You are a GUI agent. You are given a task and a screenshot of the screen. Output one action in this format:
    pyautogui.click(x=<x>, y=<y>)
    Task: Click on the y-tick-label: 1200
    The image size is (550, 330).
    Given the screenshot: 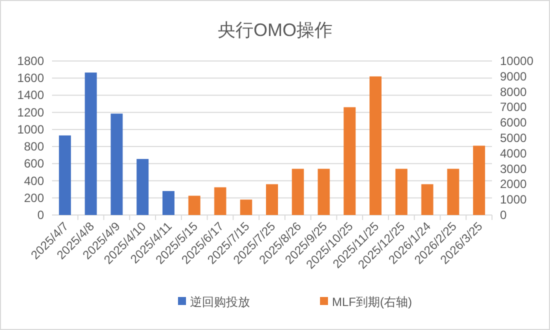 What is the action you would take?
    pyautogui.click(x=30, y=112)
    